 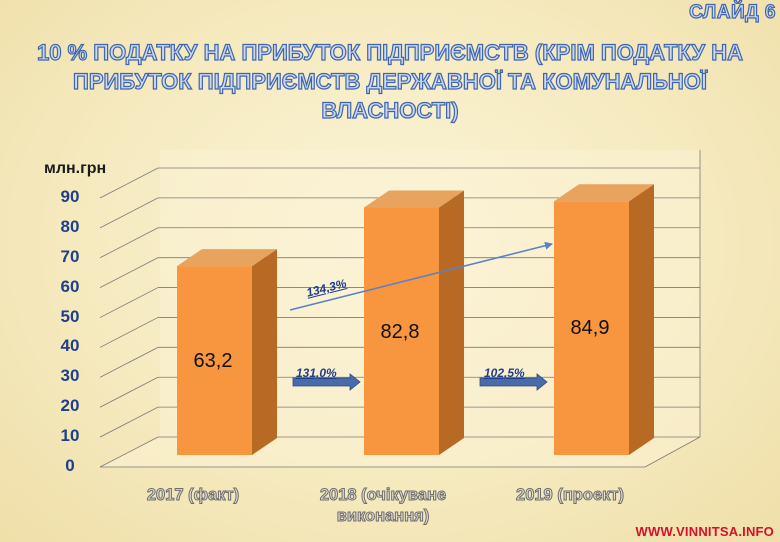 I want to click on y-tick-label: 60, so click(x=70, y=286).